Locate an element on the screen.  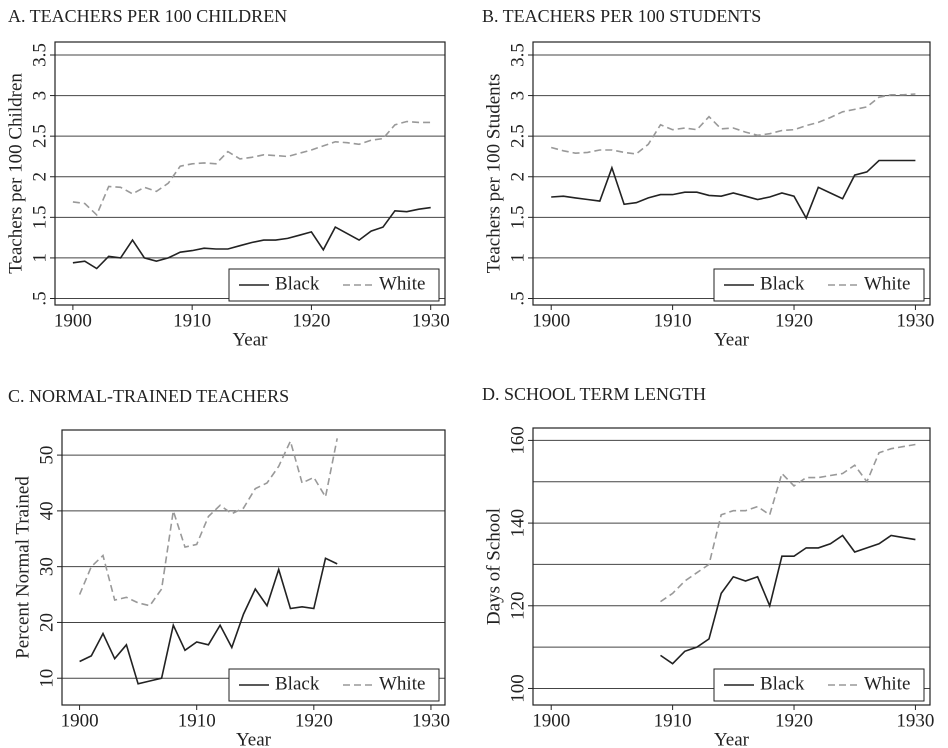
panel-title: C. NORMAL-TRAINED TEACHERS is located at coordinates (148, 396).